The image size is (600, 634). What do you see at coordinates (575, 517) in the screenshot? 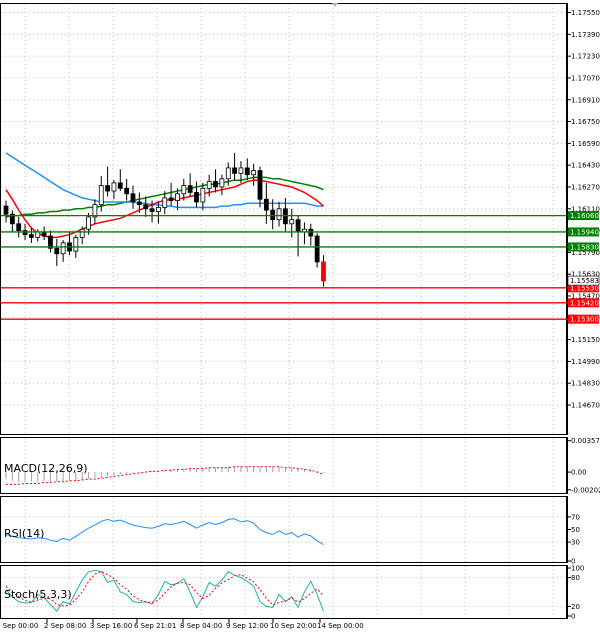
I see `rsi-tick-label: 70` at bounding box center [575, 517].